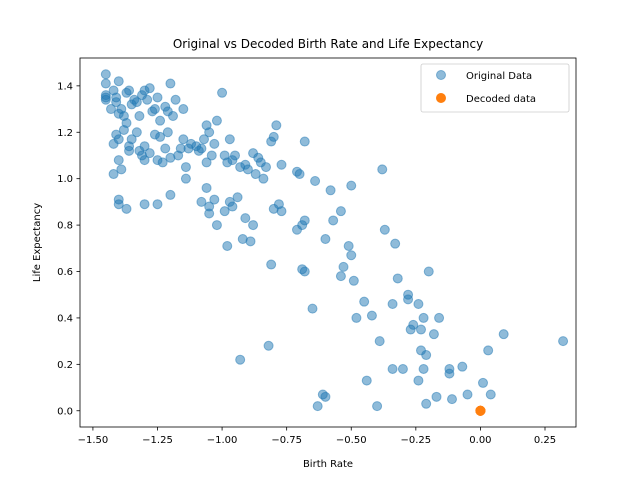 This screenshot has width=640, height=480. What do you see at coordinates (441, 75) in the screenshot?
I see `legend-marker-original` at bounding box center [441, 75].